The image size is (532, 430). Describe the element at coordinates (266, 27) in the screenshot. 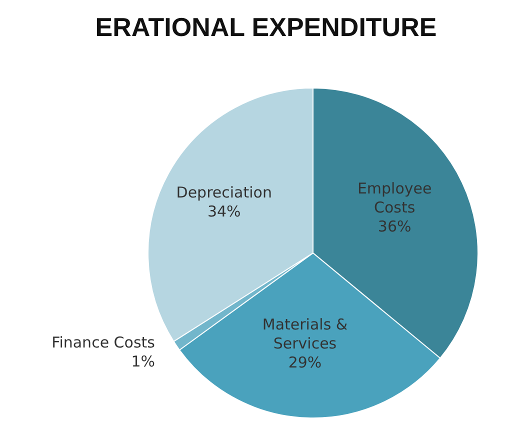

I see `chart-title: ERATIONAL EXPENDITURE` at that location.